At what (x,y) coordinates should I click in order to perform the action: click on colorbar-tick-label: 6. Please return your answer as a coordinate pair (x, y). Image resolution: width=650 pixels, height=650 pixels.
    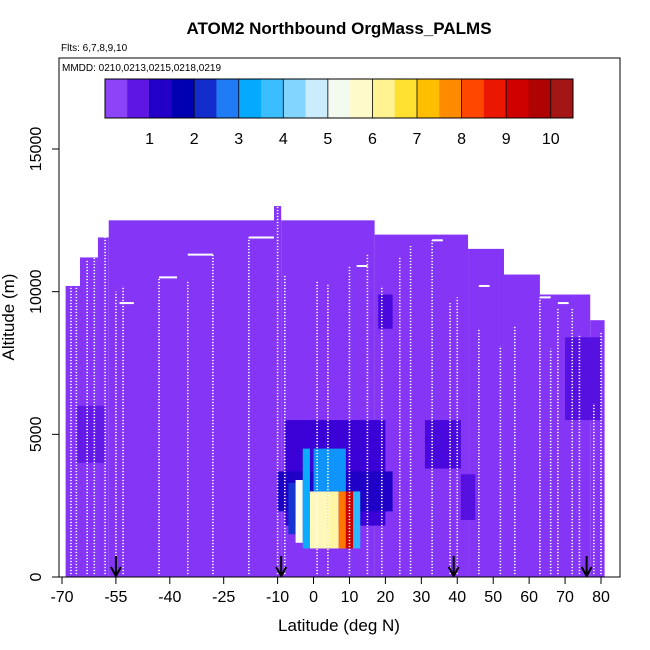
    Looking at the image, I should click on (372, 139).